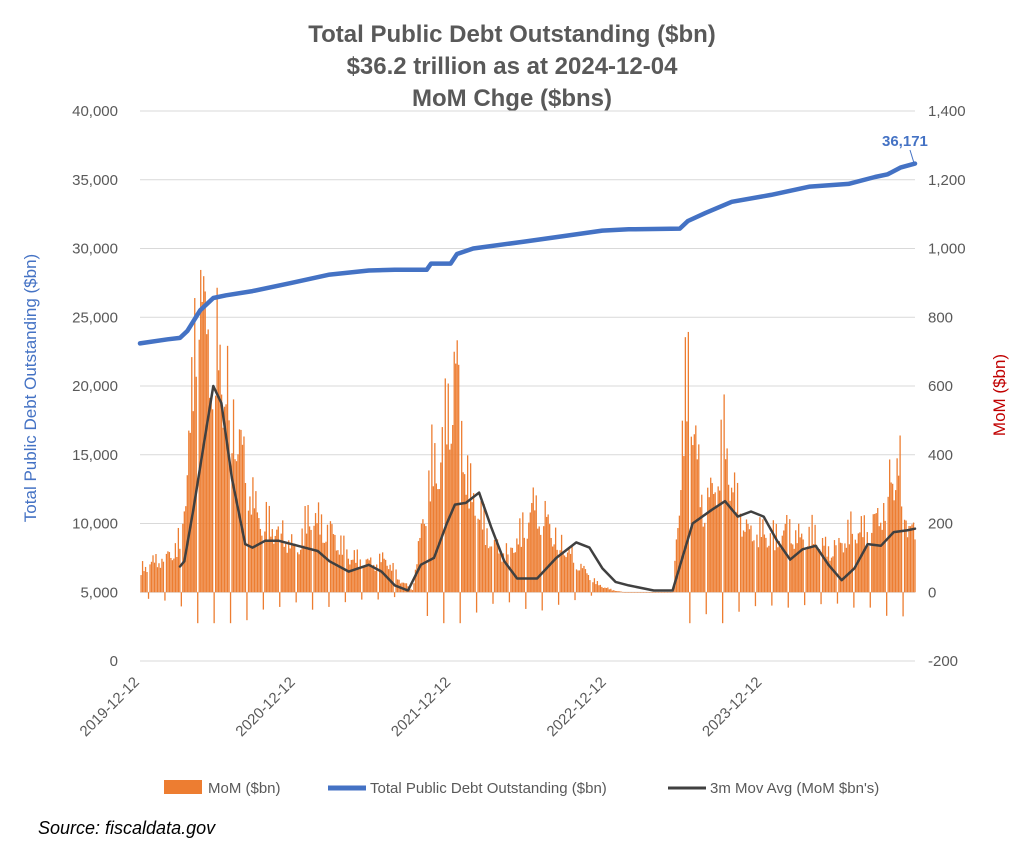 Image resolution: width=1024 pixels, height=844 pixels. Describe the element at coordinates (95, 317) in the screenshot. I see `y-left-tick-label: 25,000` at that location.